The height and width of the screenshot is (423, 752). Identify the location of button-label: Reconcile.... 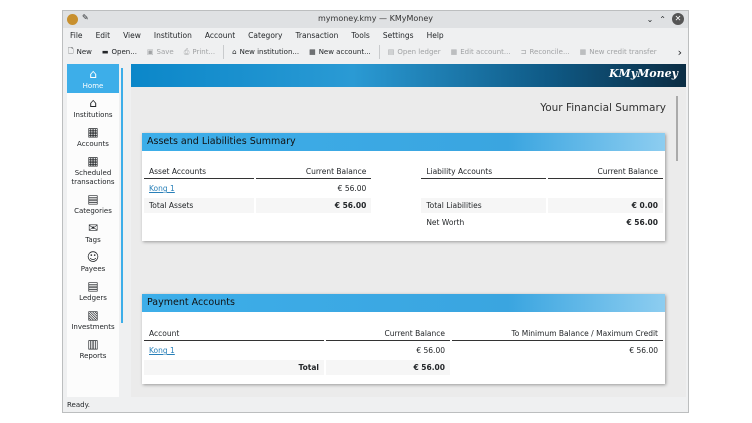
(549, 52).